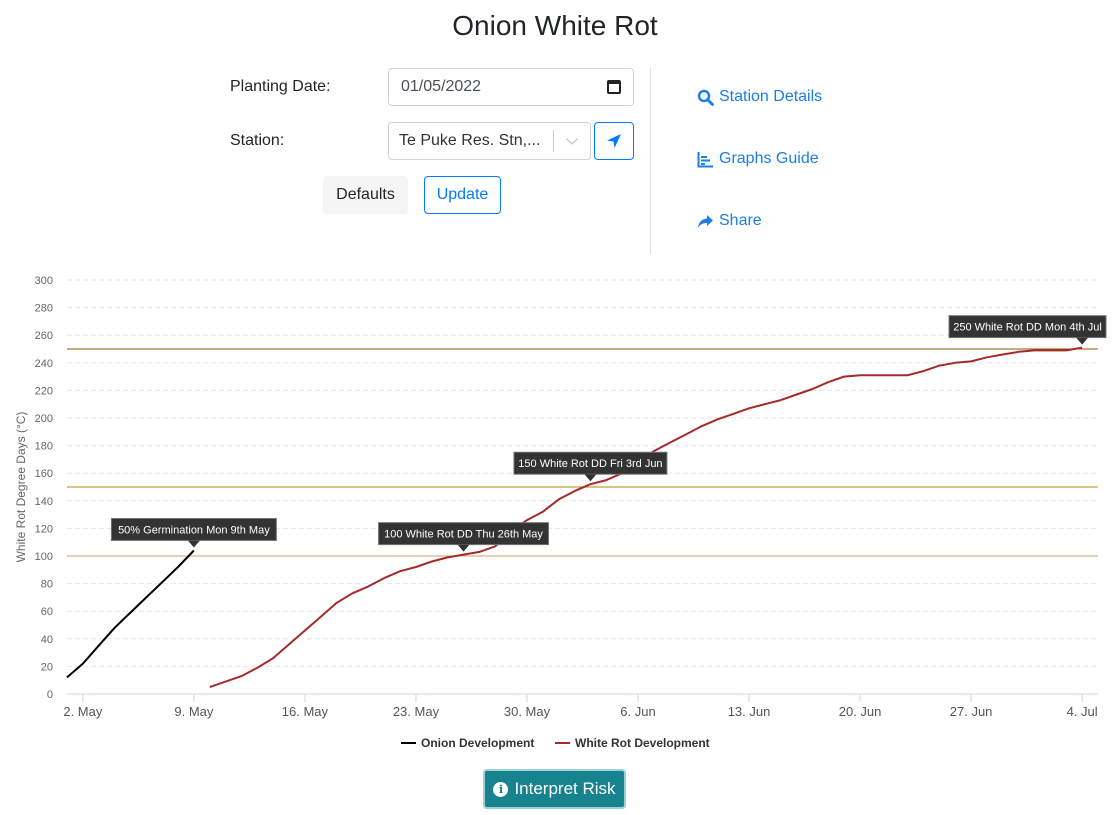 This screenshot has width=1115, height=815. What do you see at coordinates (44, 281) in the screenshot?
I see `y-tick-label: 300` at bounding box center [44, 281].